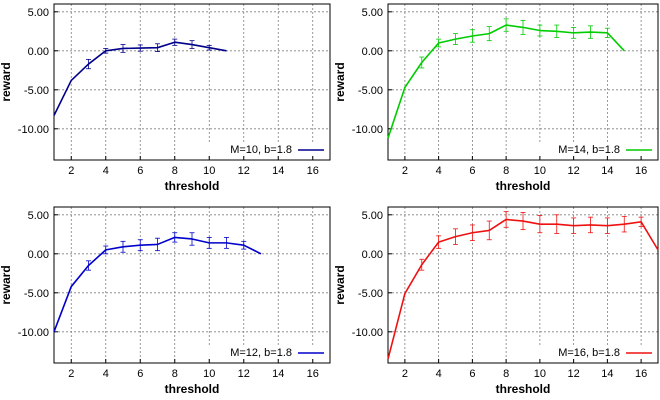 Image resolution: width=660 pixels, height=400 pixels. What do you see at coordinates (589, 353) in the screenshot?
I see `legend-label: M=16, b=1.8` at bounding box center [589, 353].